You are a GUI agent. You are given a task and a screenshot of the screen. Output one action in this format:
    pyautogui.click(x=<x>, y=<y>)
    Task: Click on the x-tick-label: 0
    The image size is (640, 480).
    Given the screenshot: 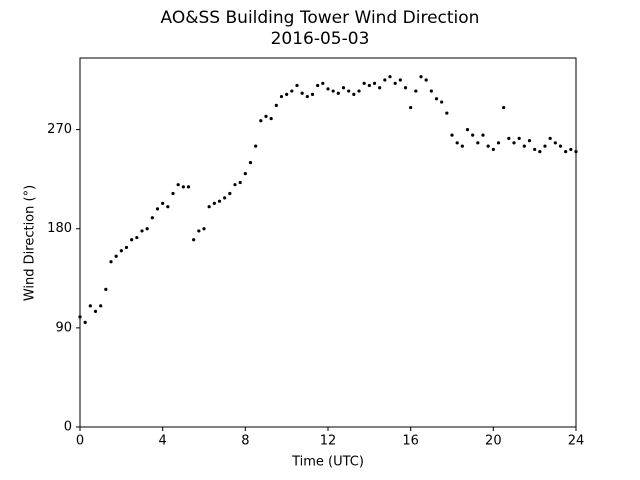 What is the action you would take?
    pyautogui.click(x=80, y=441)
    